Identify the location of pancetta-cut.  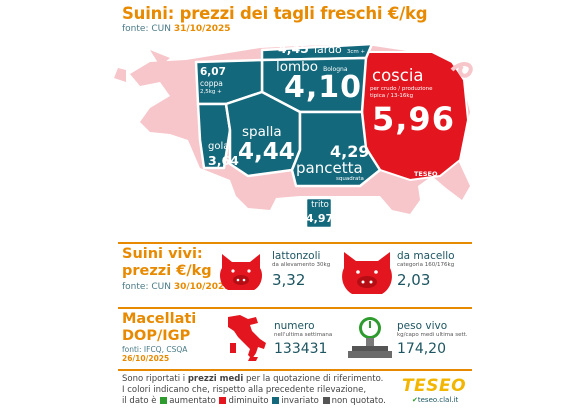
(336, 149).